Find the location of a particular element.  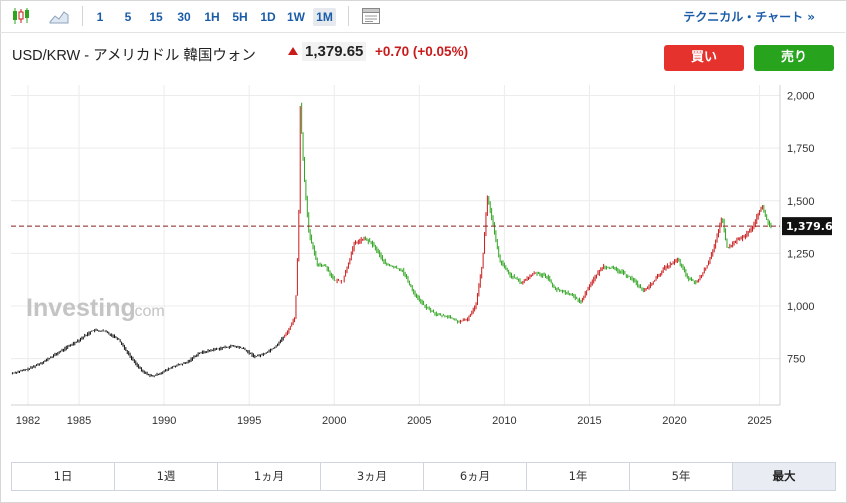

interval-1d-button: 1D is located at coordinates (268, 17).